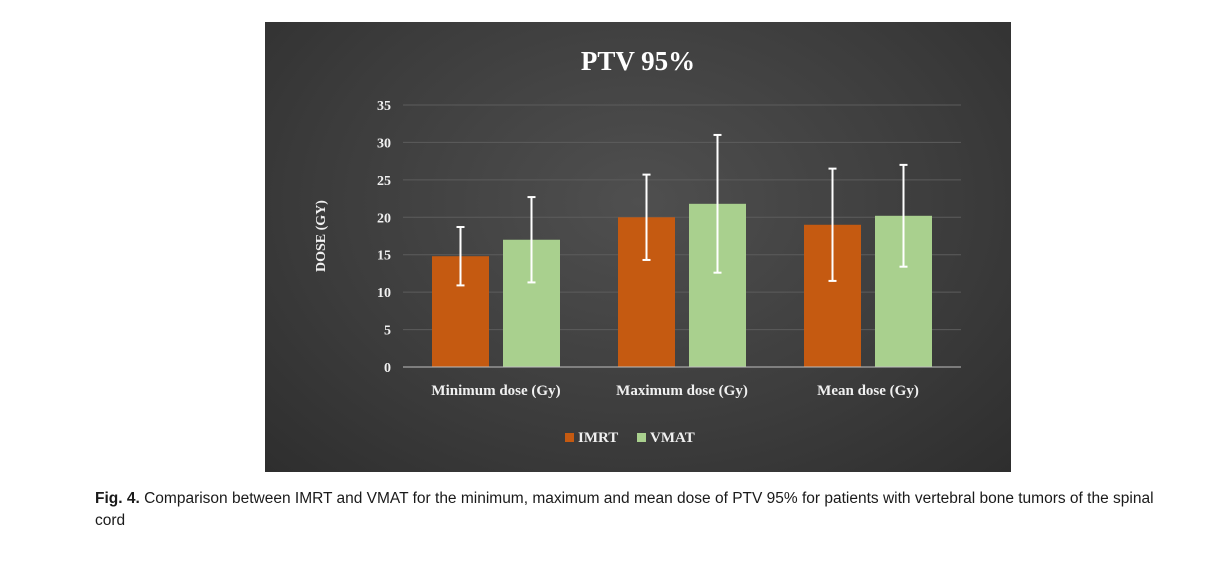 This screenshot has width=1207, height=561. I want to click on y-tick-label: 30, so click(384, 143).